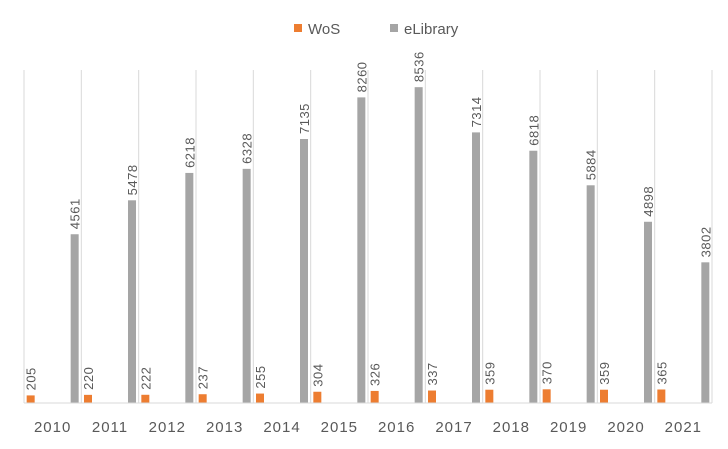 The height and width of the screenshot is (449, 728). Describe the element at coordinates (189, 287) in the screenshot. I see `bar-elibrary-2012` at that location.